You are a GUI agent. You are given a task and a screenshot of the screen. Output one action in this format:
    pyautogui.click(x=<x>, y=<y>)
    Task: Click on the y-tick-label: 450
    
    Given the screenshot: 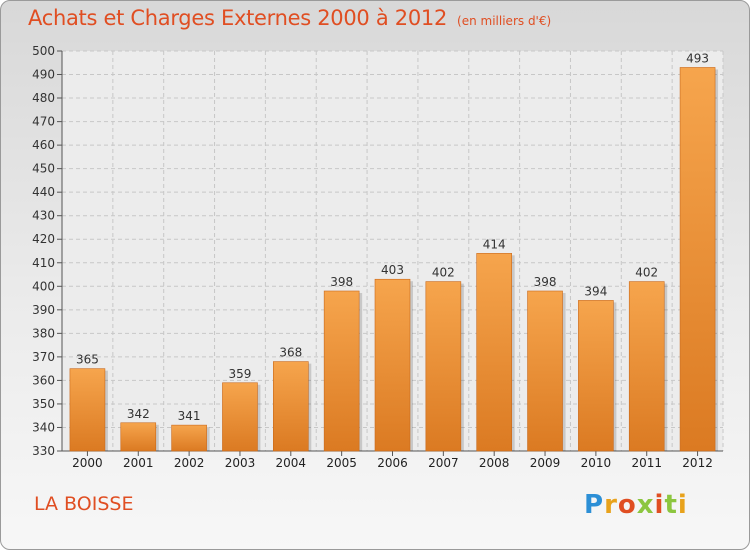 What is the action you would take?
    pyautogui.click(x=43, y=169)
    